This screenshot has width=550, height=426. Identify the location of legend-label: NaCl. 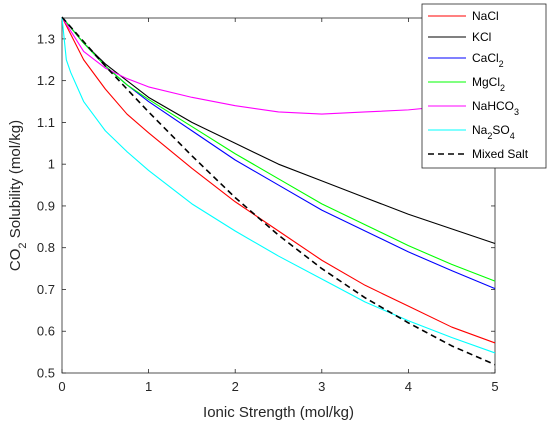
(485, 16).